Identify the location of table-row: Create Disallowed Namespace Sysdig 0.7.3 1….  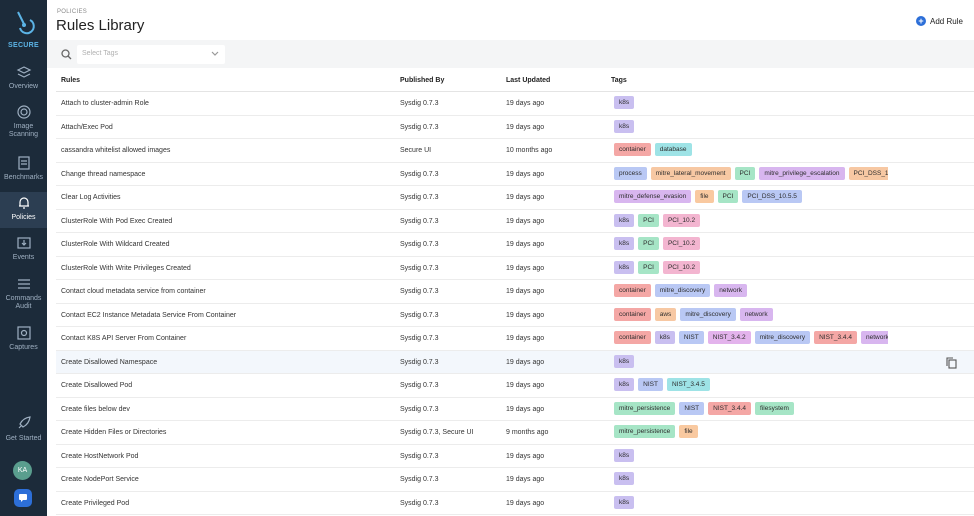
(515, 362).